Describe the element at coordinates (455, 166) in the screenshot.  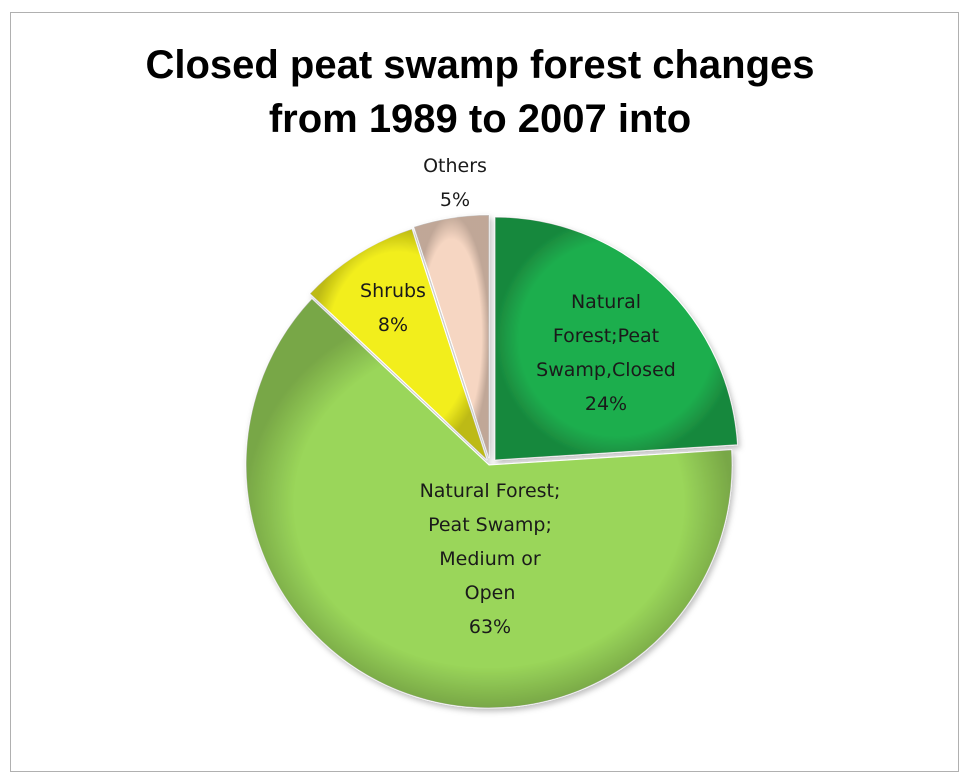
I see `slice-category-label: Others` at that location.